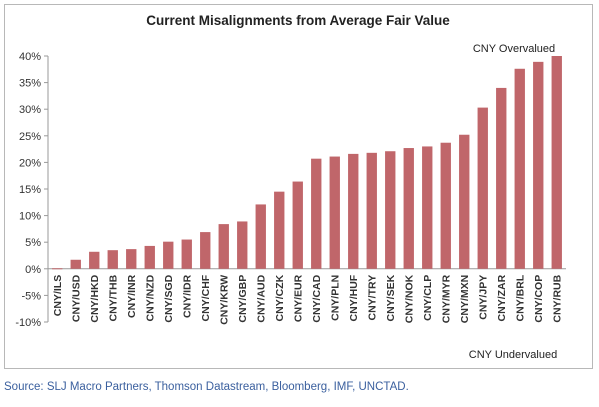 The image size is (599, 407). I want to click on y-tick-label: 0%, so click(33, 270).